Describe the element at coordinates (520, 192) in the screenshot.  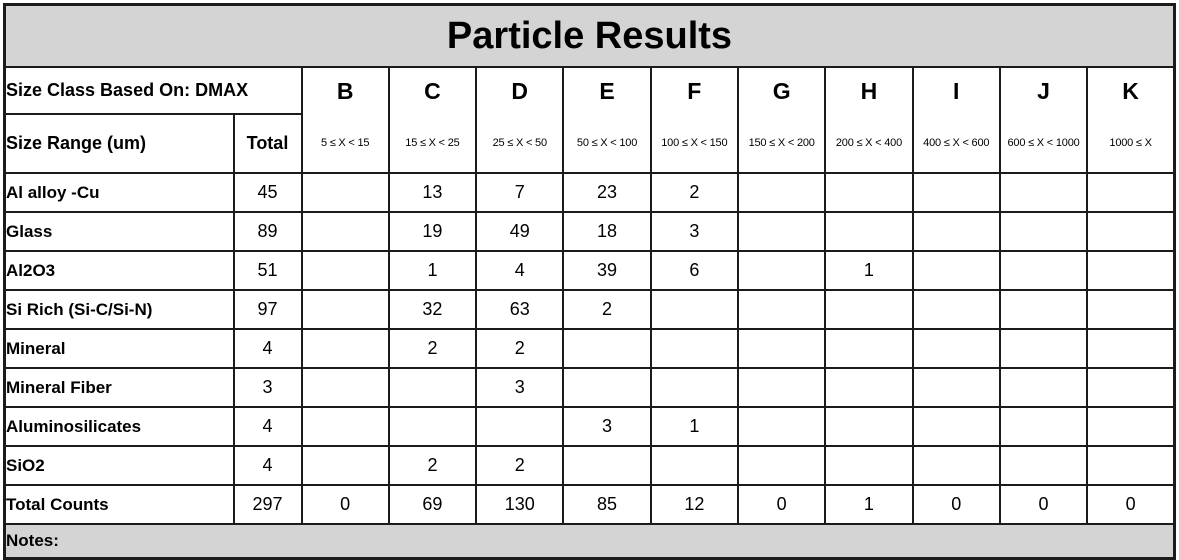
I see `count-cell: 7` at that location.